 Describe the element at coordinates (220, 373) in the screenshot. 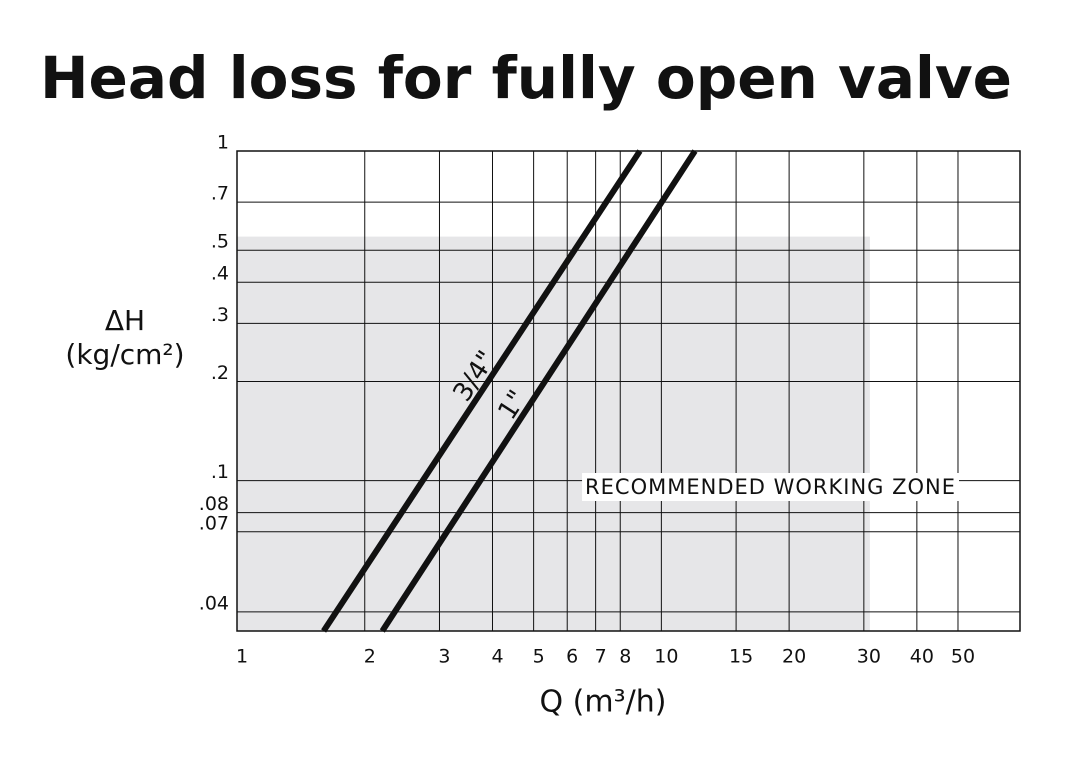

I see `y-tick-label: .2` at that location.